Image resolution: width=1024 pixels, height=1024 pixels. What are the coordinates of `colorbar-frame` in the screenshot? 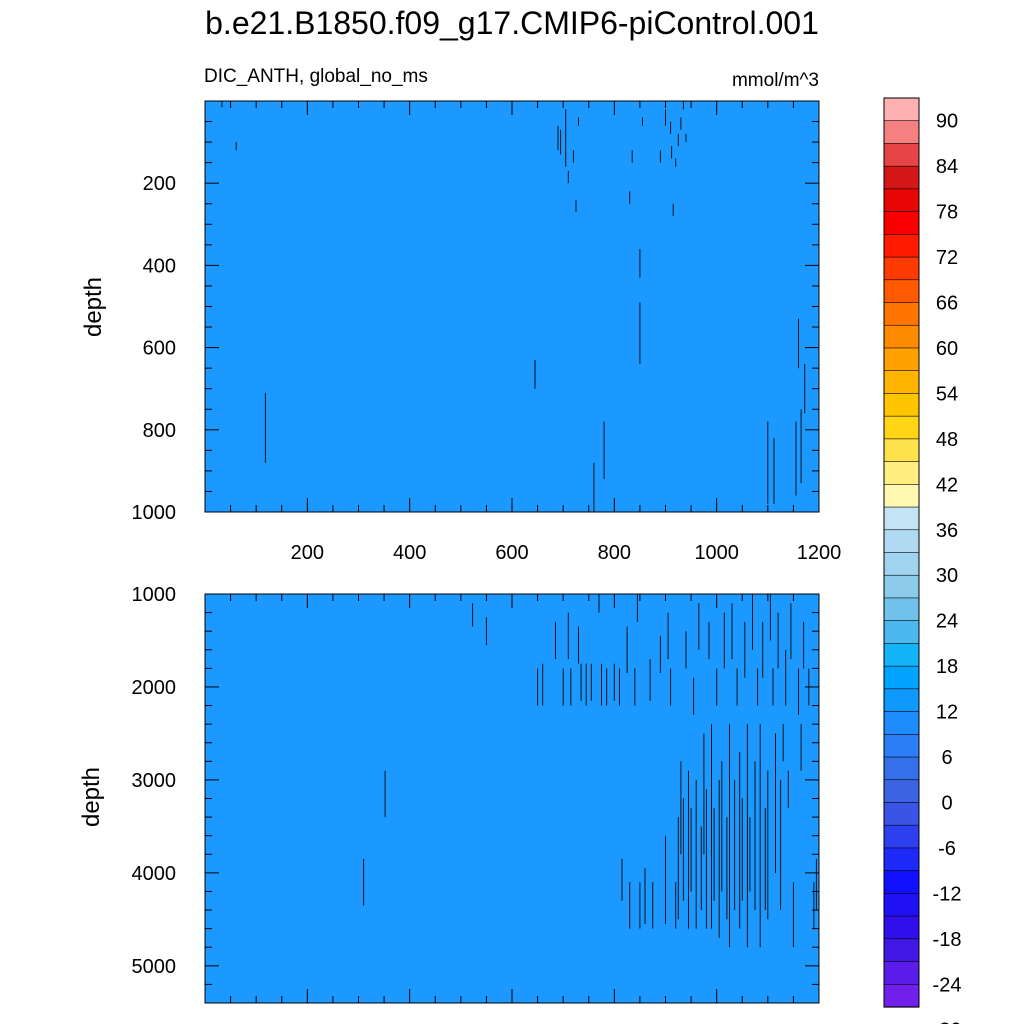 It's located at (901, 552).